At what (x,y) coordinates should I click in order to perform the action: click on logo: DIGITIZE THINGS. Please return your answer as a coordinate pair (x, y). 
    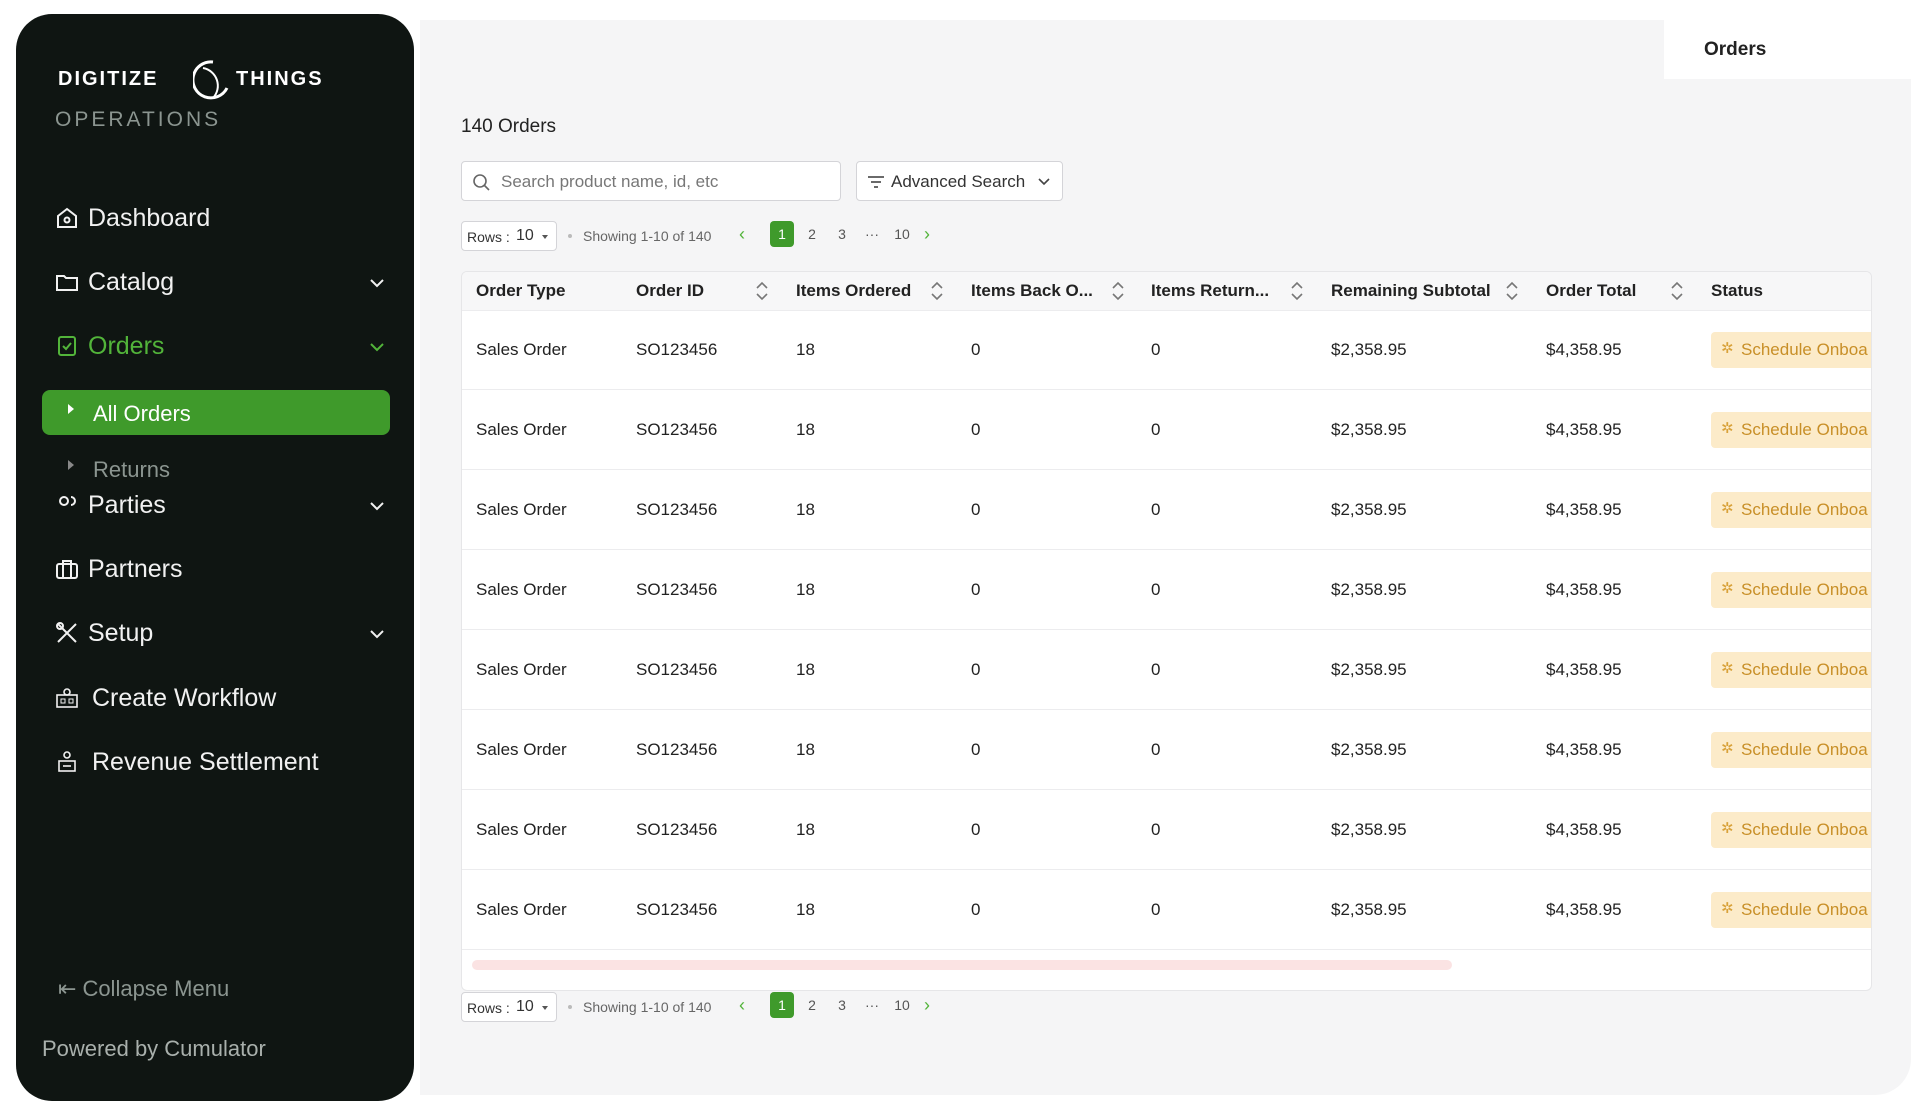
    Looking at the image, I should click on (198, 79).